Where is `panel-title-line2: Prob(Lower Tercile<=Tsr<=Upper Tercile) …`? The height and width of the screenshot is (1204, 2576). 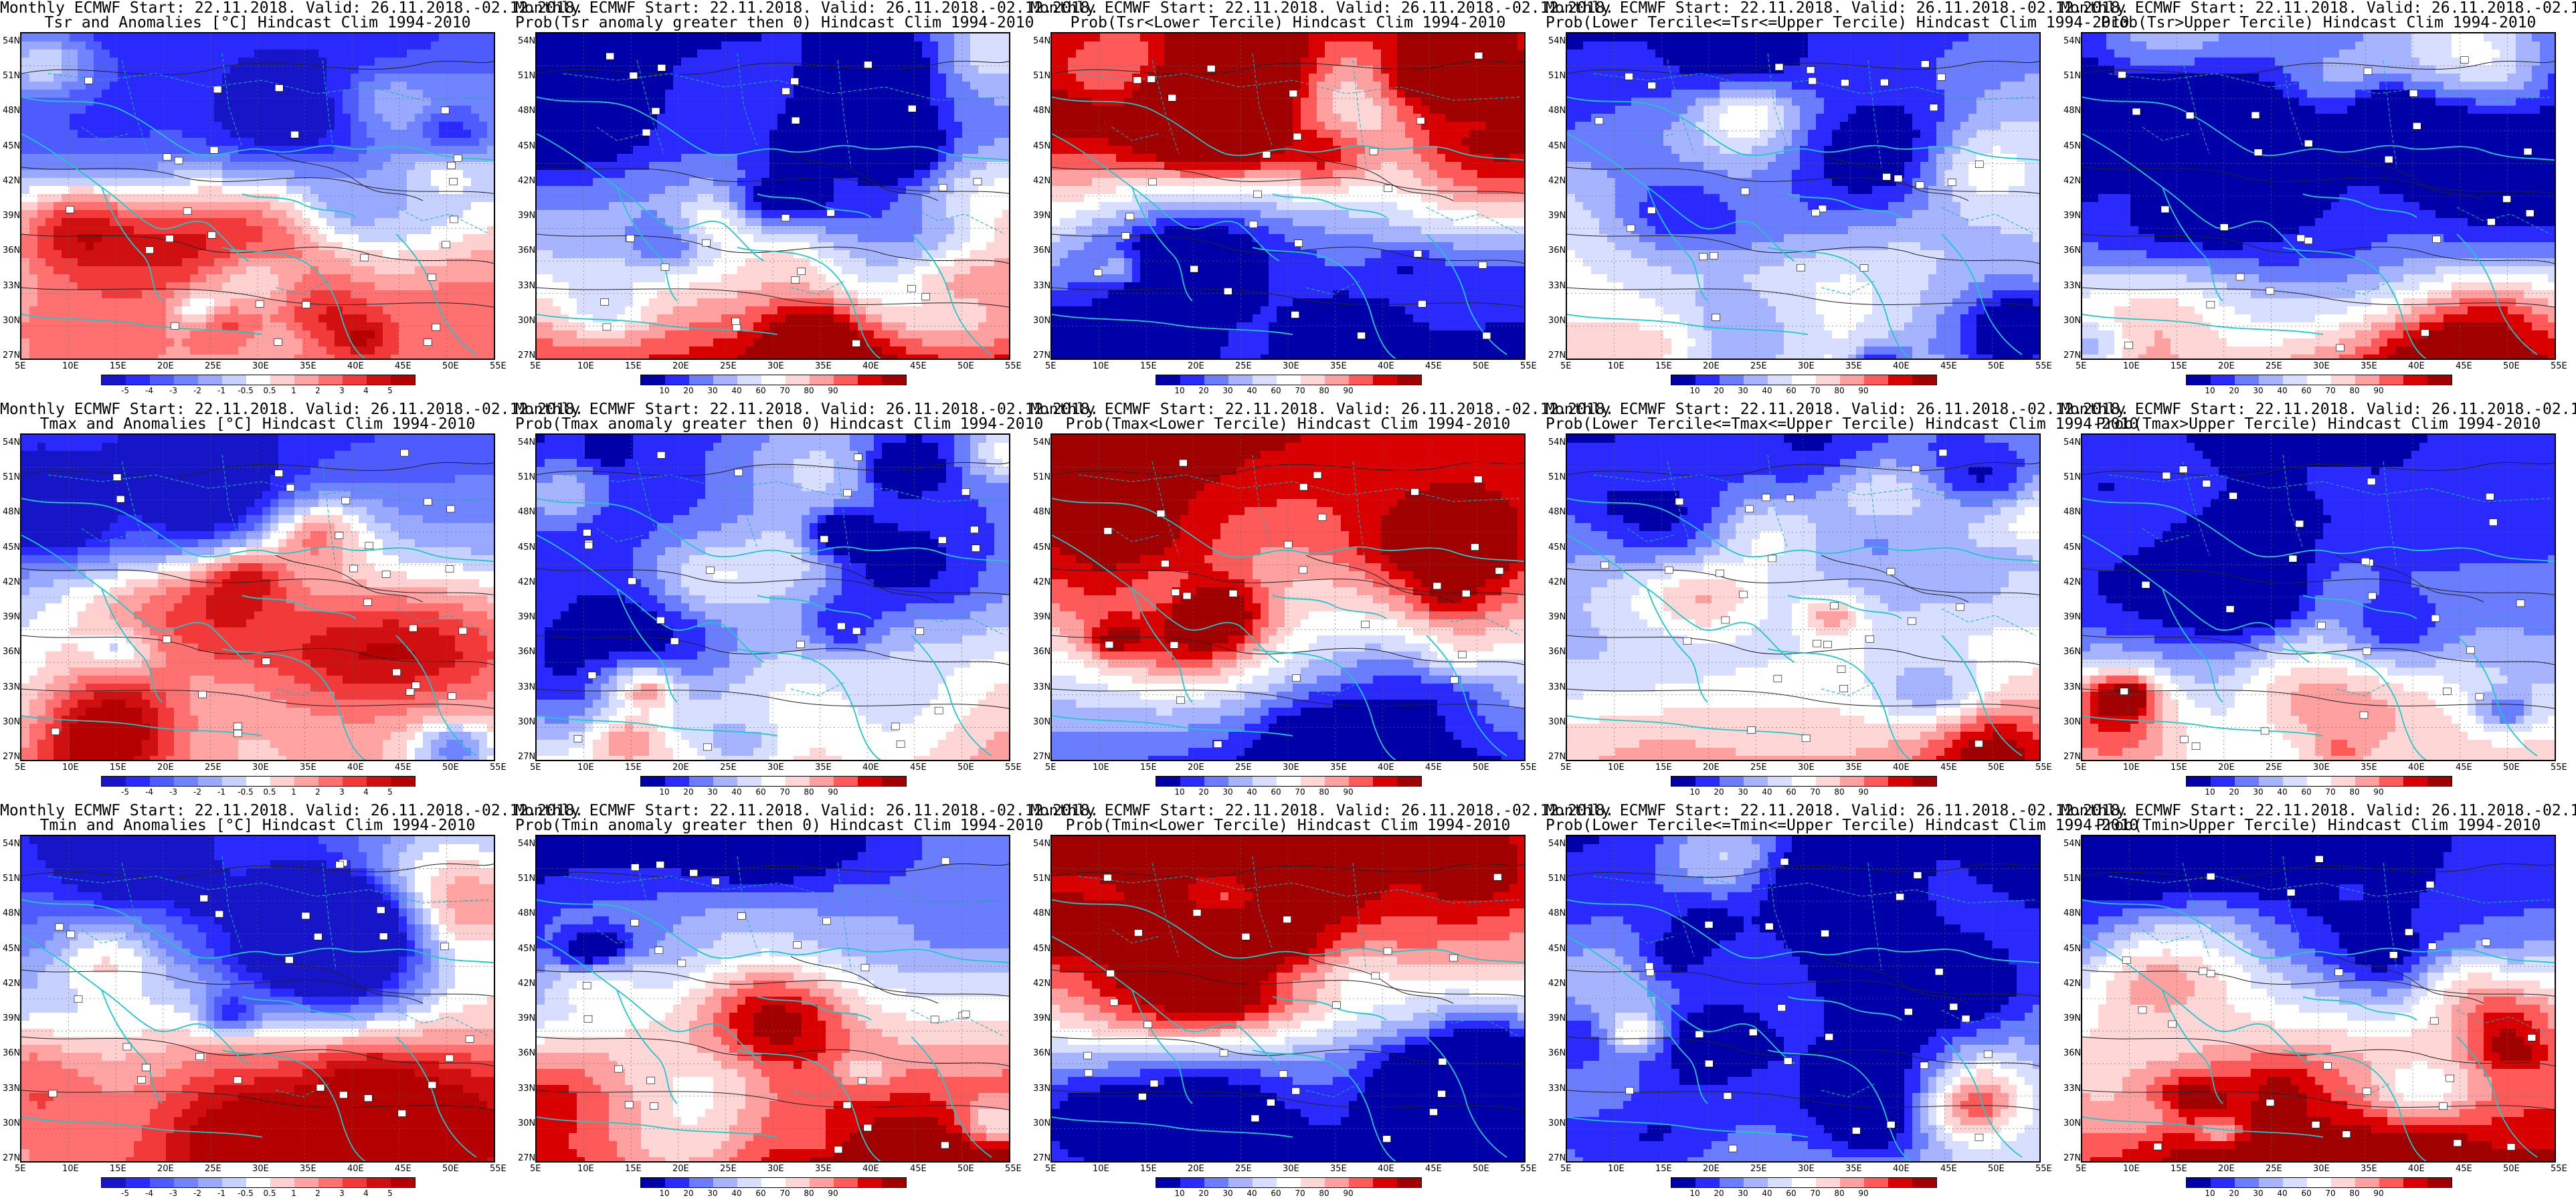 panel-title-line2: Prob(Lower Tercile<=Tsr<=Upper Tercile) … is located at coordinates (1837, 23).